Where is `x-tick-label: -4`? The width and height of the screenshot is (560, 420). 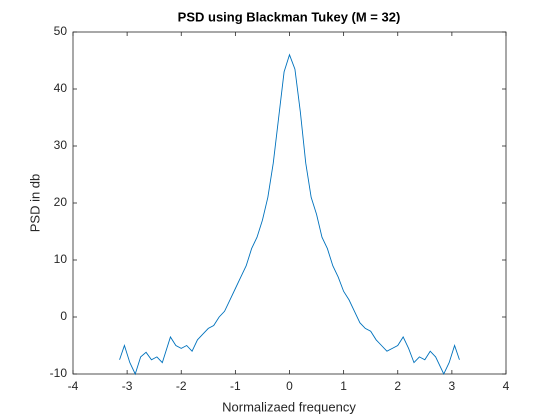
x-tick-label: -4 is located at coordinates (73, 386).